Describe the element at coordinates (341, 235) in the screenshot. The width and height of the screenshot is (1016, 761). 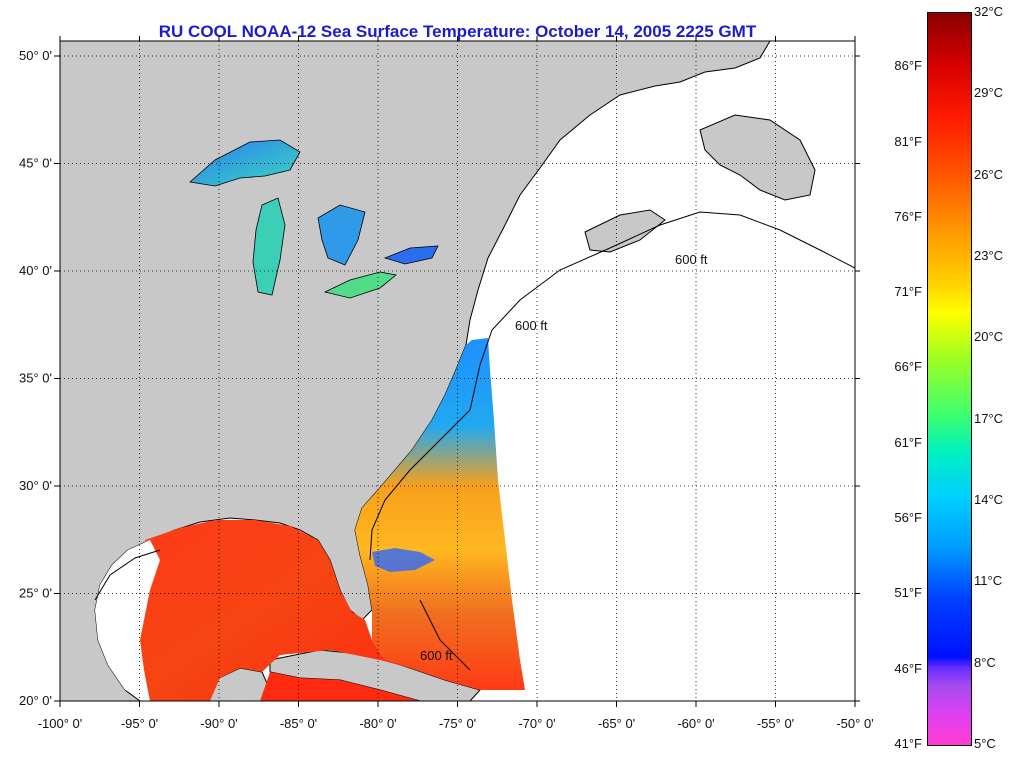
I see `lake-huron` at that location.